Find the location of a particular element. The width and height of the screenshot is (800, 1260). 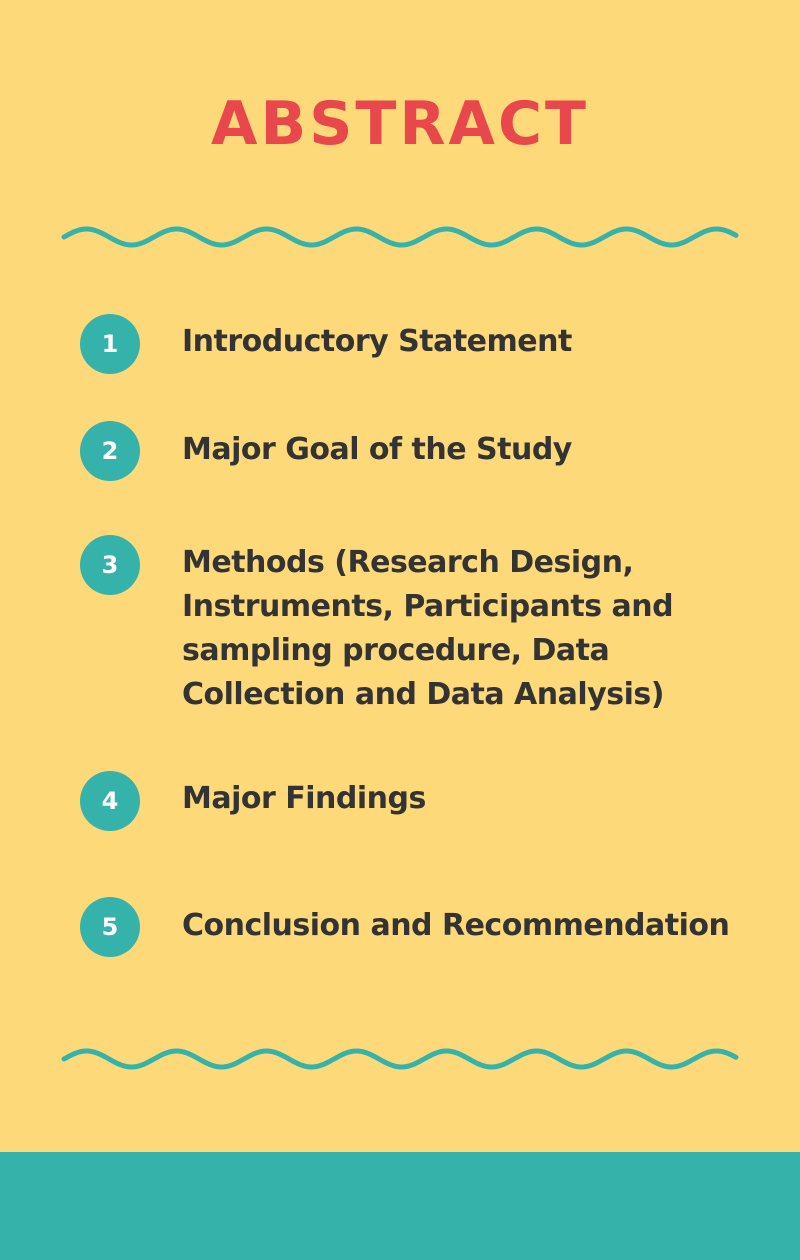

wavy-divider-top is located at coordinates (400, 237).